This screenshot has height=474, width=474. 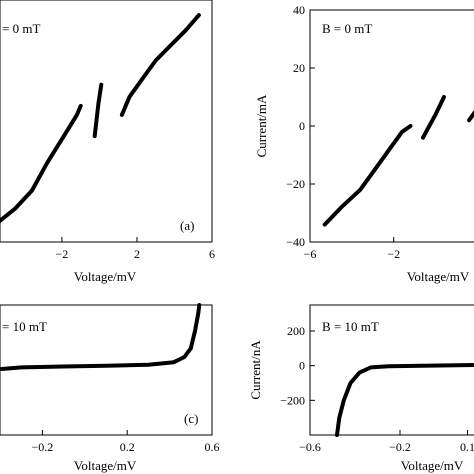 What do you see at coordinates (347, 28) in the screenshot?
I see `panel-b-annotation: B = 0 mT` at bounding box center [347, 28].